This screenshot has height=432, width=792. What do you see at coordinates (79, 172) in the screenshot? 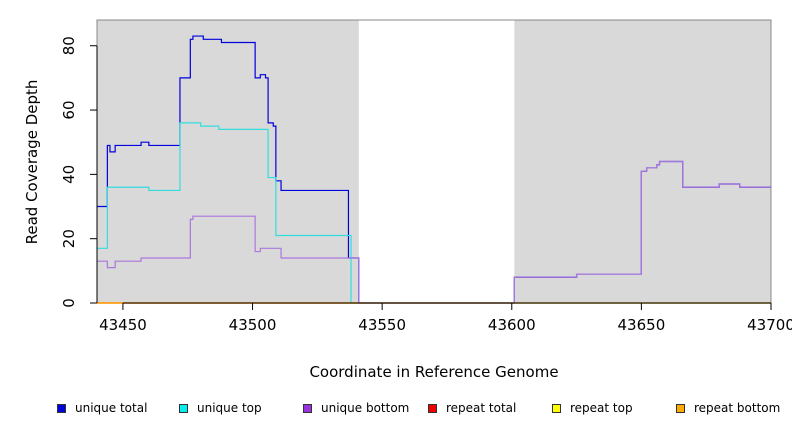
I see `y-axis: 0 20 40 60 80` at bounding box center [79, 172].